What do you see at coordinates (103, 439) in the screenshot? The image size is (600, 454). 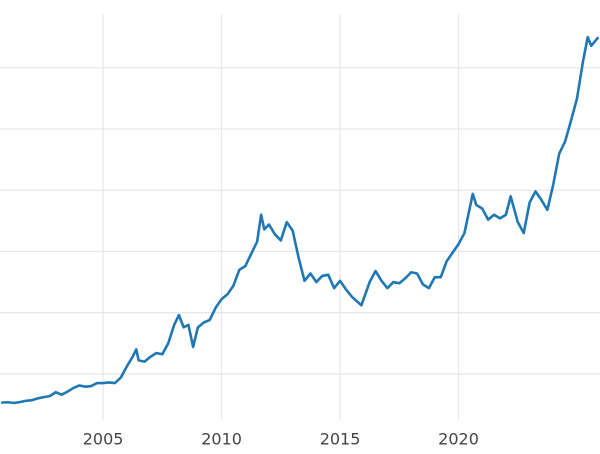 I see `x-tick-label: 2005` at bounding box center [103, 439].